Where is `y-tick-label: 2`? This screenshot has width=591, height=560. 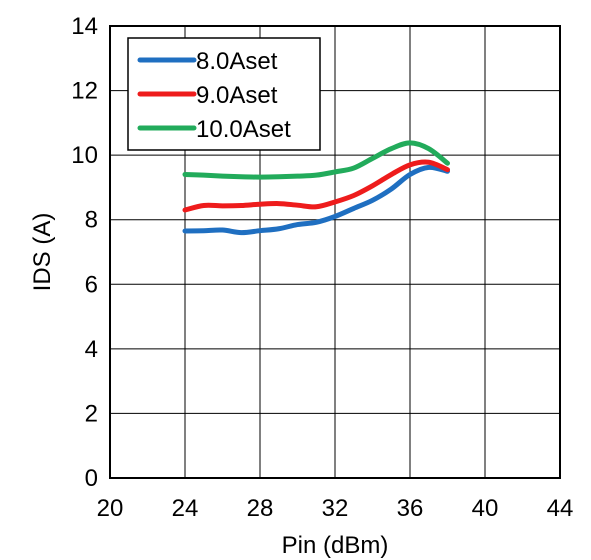 y-tick-label: 2 is located at coordinates (91, 413).